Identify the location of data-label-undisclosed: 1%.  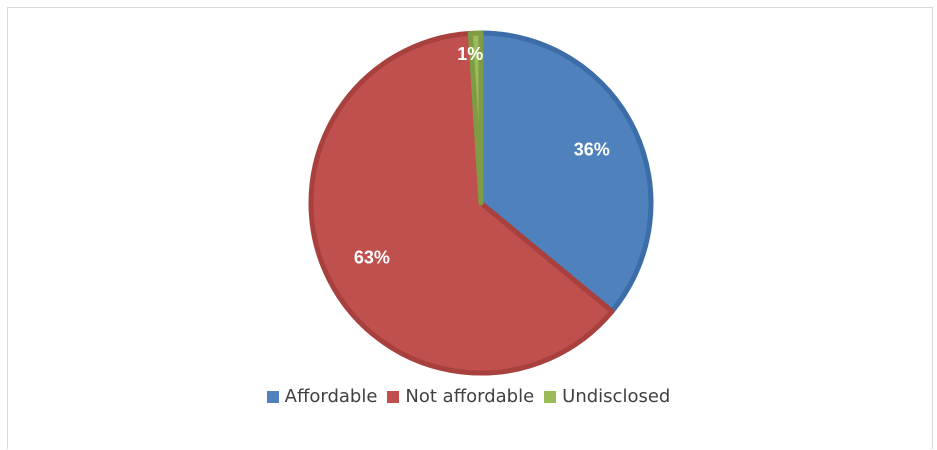
(470, 54).